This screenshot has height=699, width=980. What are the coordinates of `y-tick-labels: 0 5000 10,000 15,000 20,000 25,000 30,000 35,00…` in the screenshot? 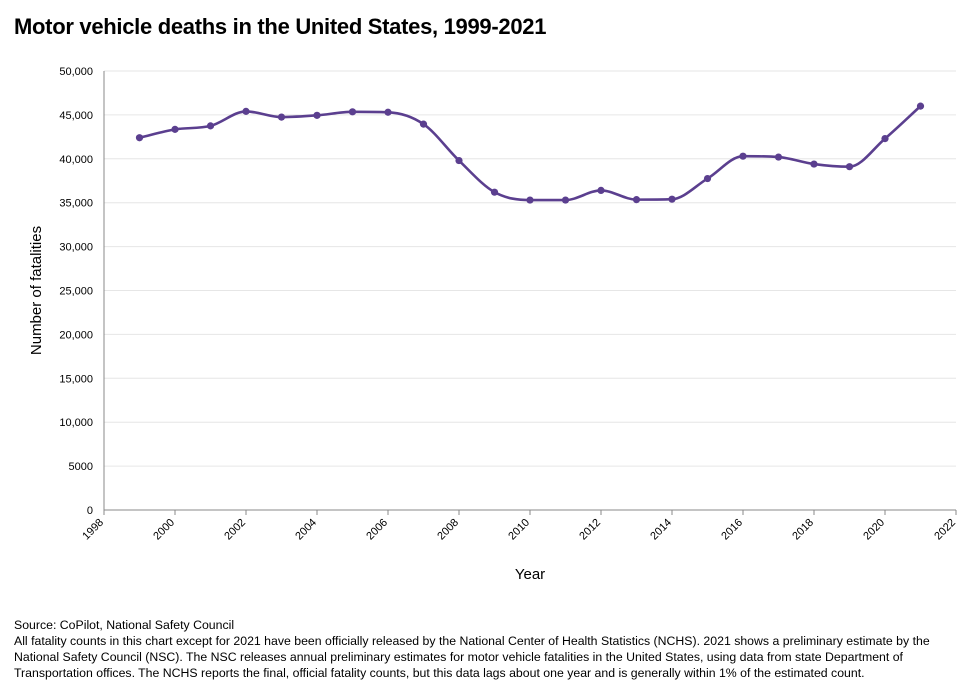 It's located at (76, 291).